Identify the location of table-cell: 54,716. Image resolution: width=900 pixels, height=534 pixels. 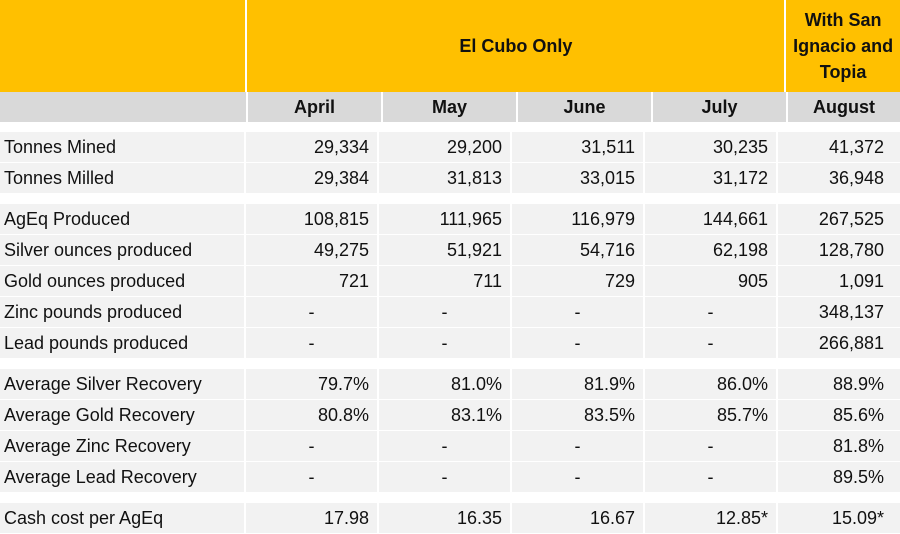
(578, 250).